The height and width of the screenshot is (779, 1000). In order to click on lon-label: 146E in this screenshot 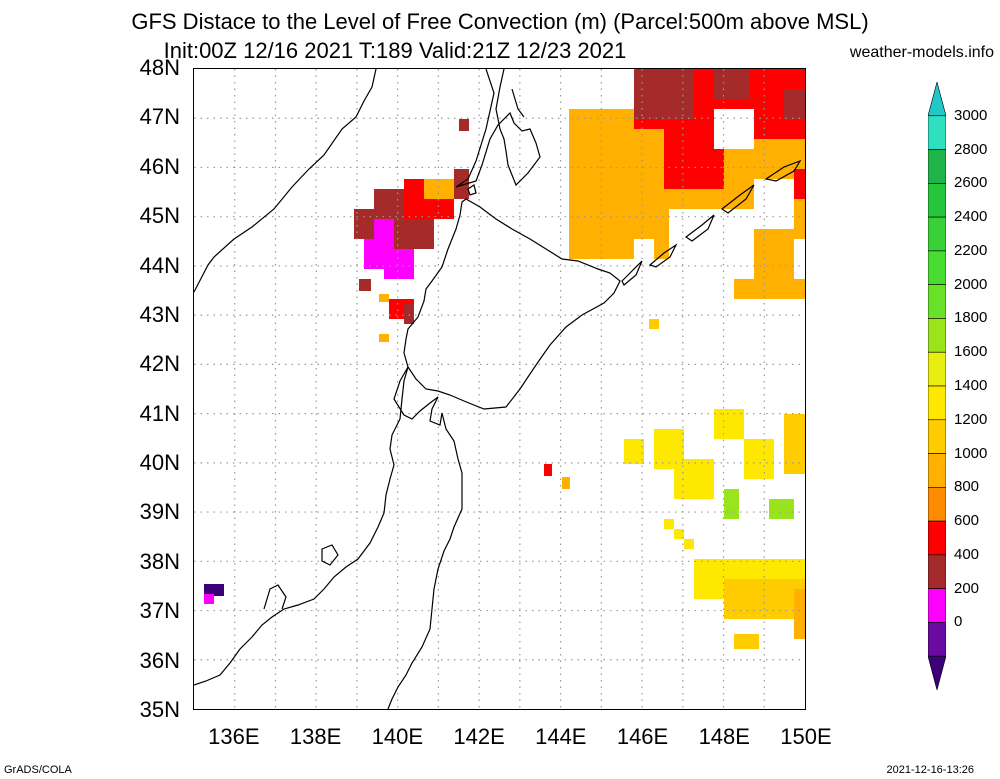, I will do `click(642, 736)`.